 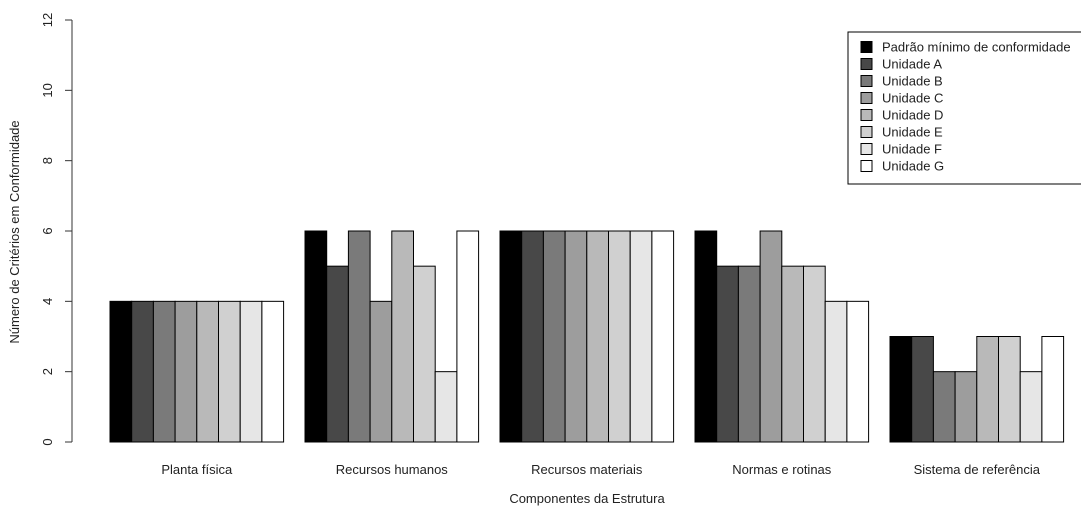 I want to click on legend-entry: Unidade E, so click(x=912, y=132).